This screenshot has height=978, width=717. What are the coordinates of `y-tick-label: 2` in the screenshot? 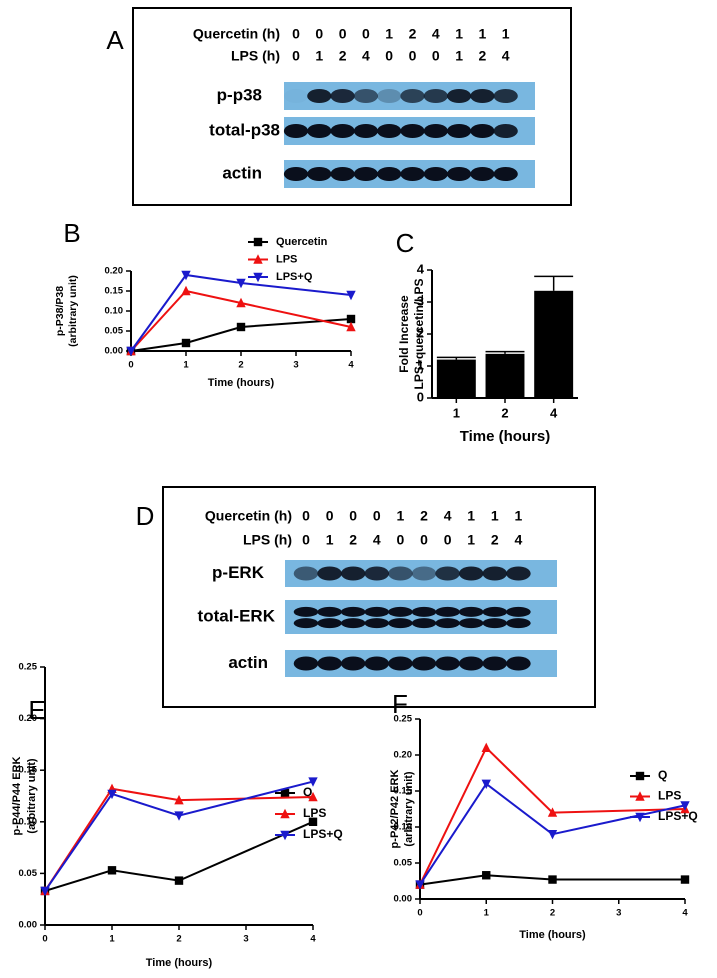 It's located at (420, 332).